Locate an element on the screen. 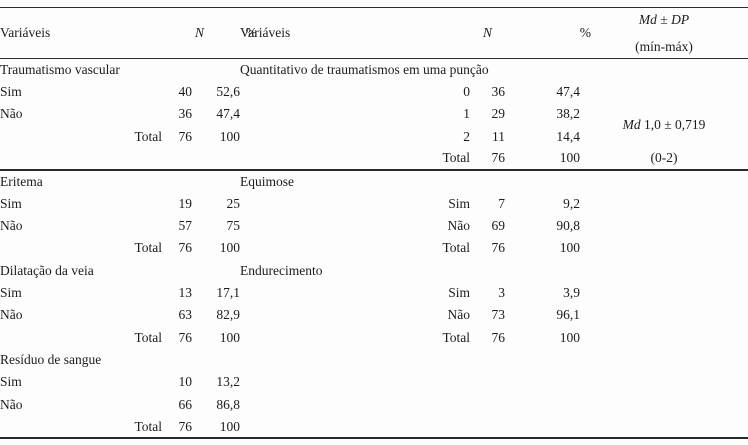 The height and width of the screenshot is (445, 748). n-value: 40 is located at coordinates (185, 91).